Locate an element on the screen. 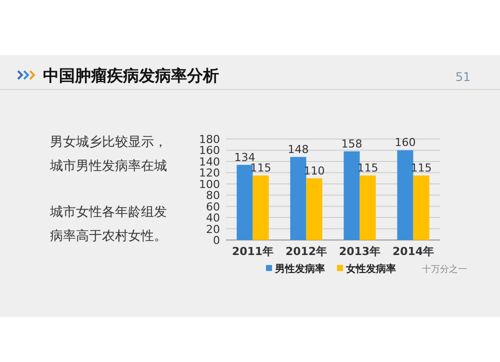 The width and height of the screenshot is (500, 362). legend-label: 男性发病率 is located at coordinates (299, 269).